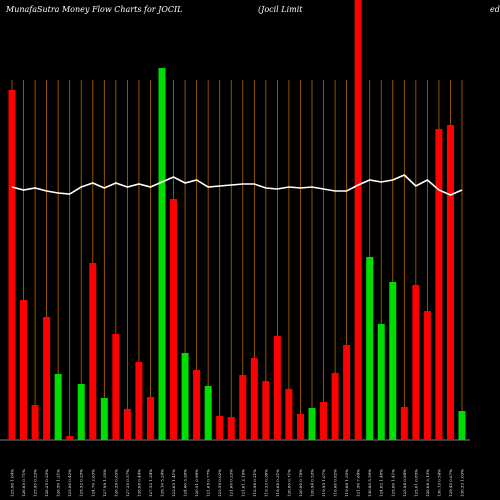 The width and height of the screenshot is (500, 500). What do you see at coordinates (92, 483) in the screenshot?
I see `x-tick-label: 124.70 2.63%` at bounding box center [92, 483].